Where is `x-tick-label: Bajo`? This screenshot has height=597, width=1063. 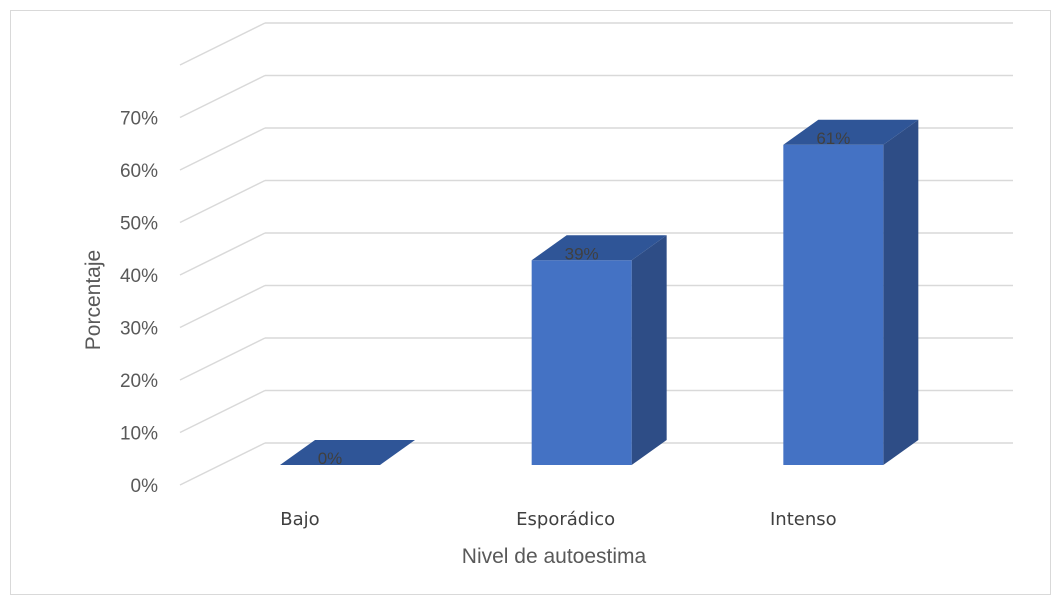
x-tick-label: Bajo is located at coordinates (299, 519).